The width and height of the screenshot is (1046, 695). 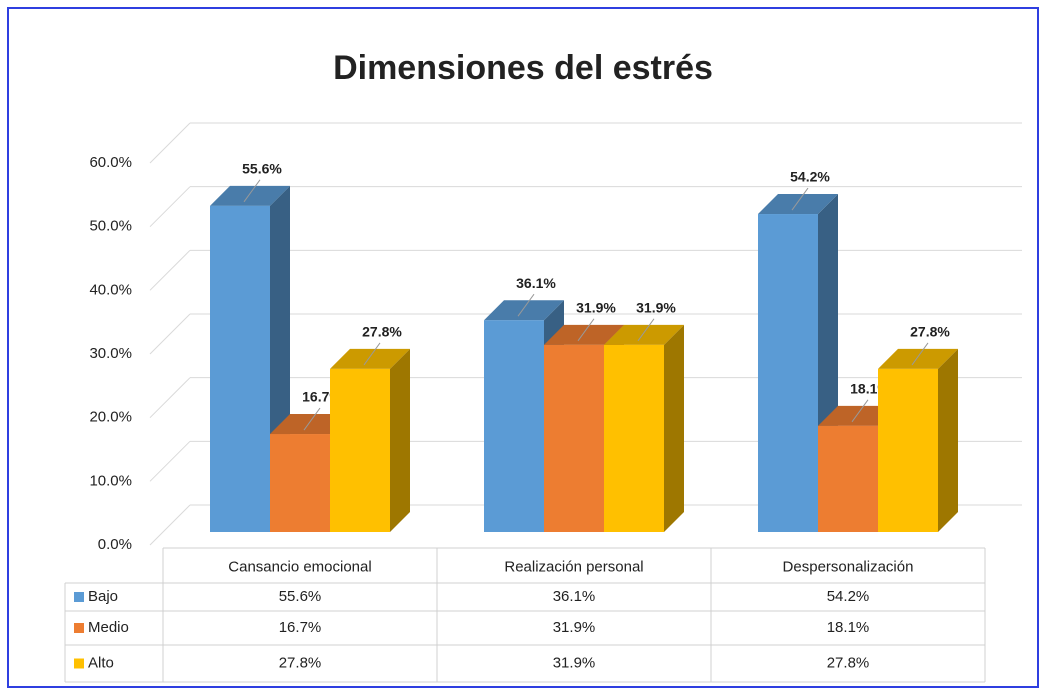 What do you see at coordinates (108, 627) in the screenshot?
I see `legend-label: Medio` at bounding box center [108, 627].